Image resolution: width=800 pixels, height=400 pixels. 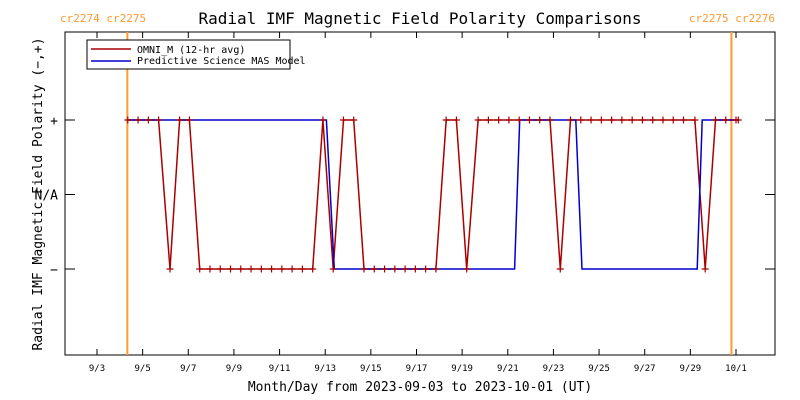 What do you see at coordinates (736, 369) in the screenshot?
I see `x-tick-label: 10/1` at bounding box center [736, 369].